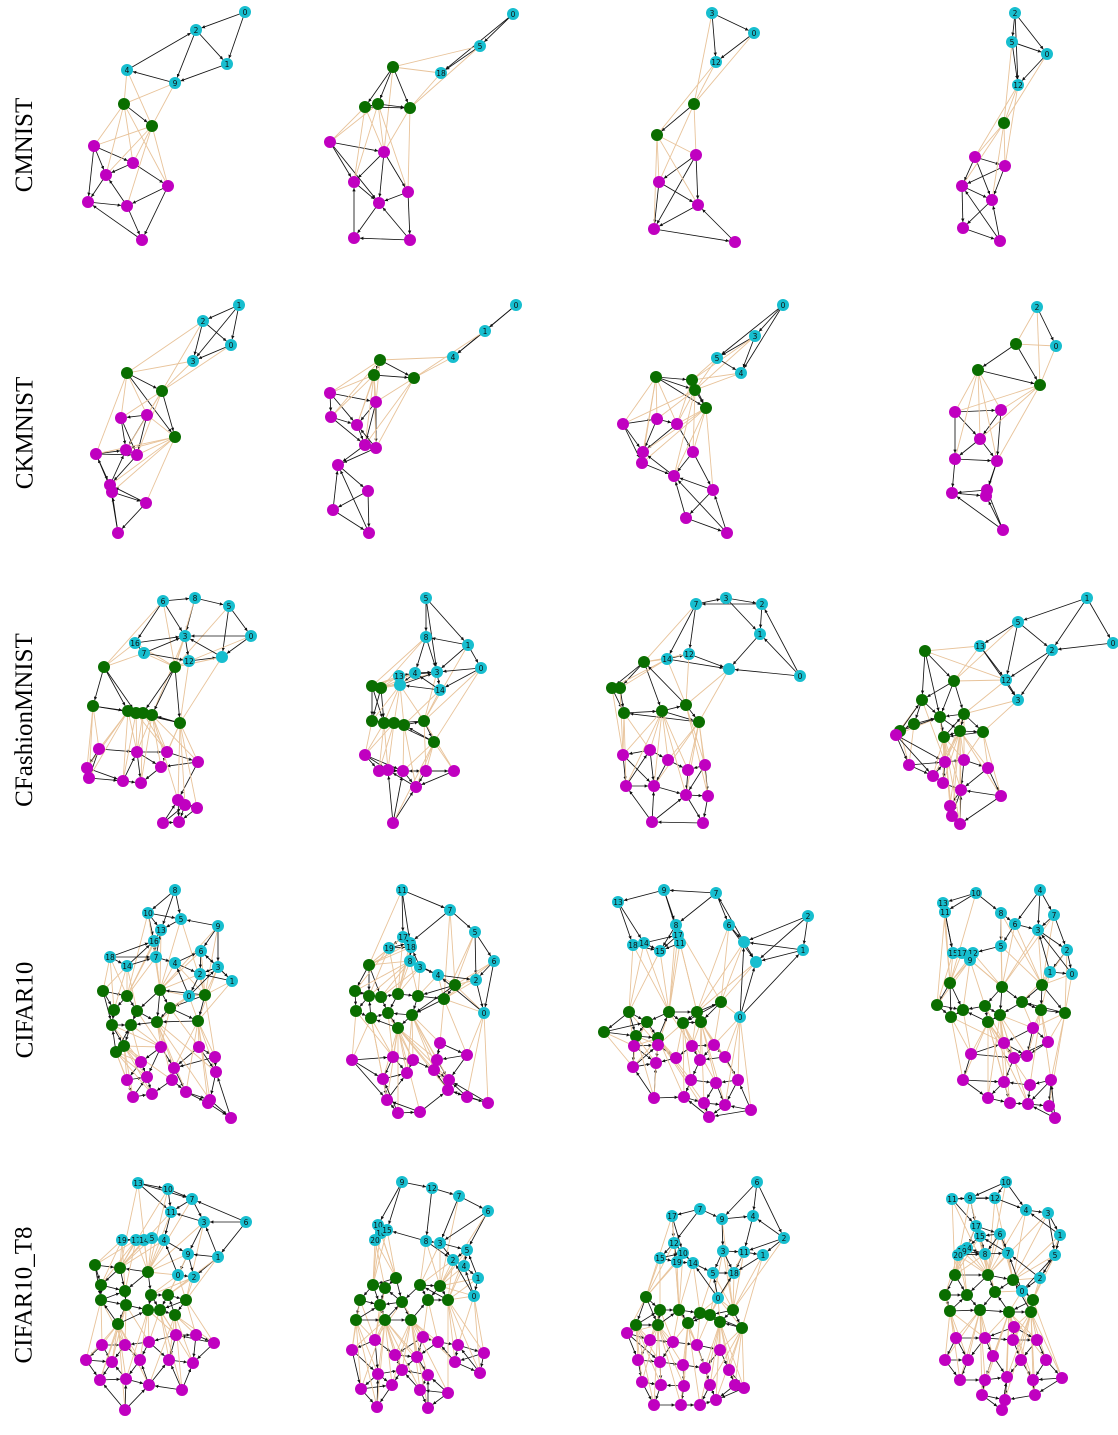 The image size is (1118, 1435). I want to click on node-label: 19, so click(677, 1262).